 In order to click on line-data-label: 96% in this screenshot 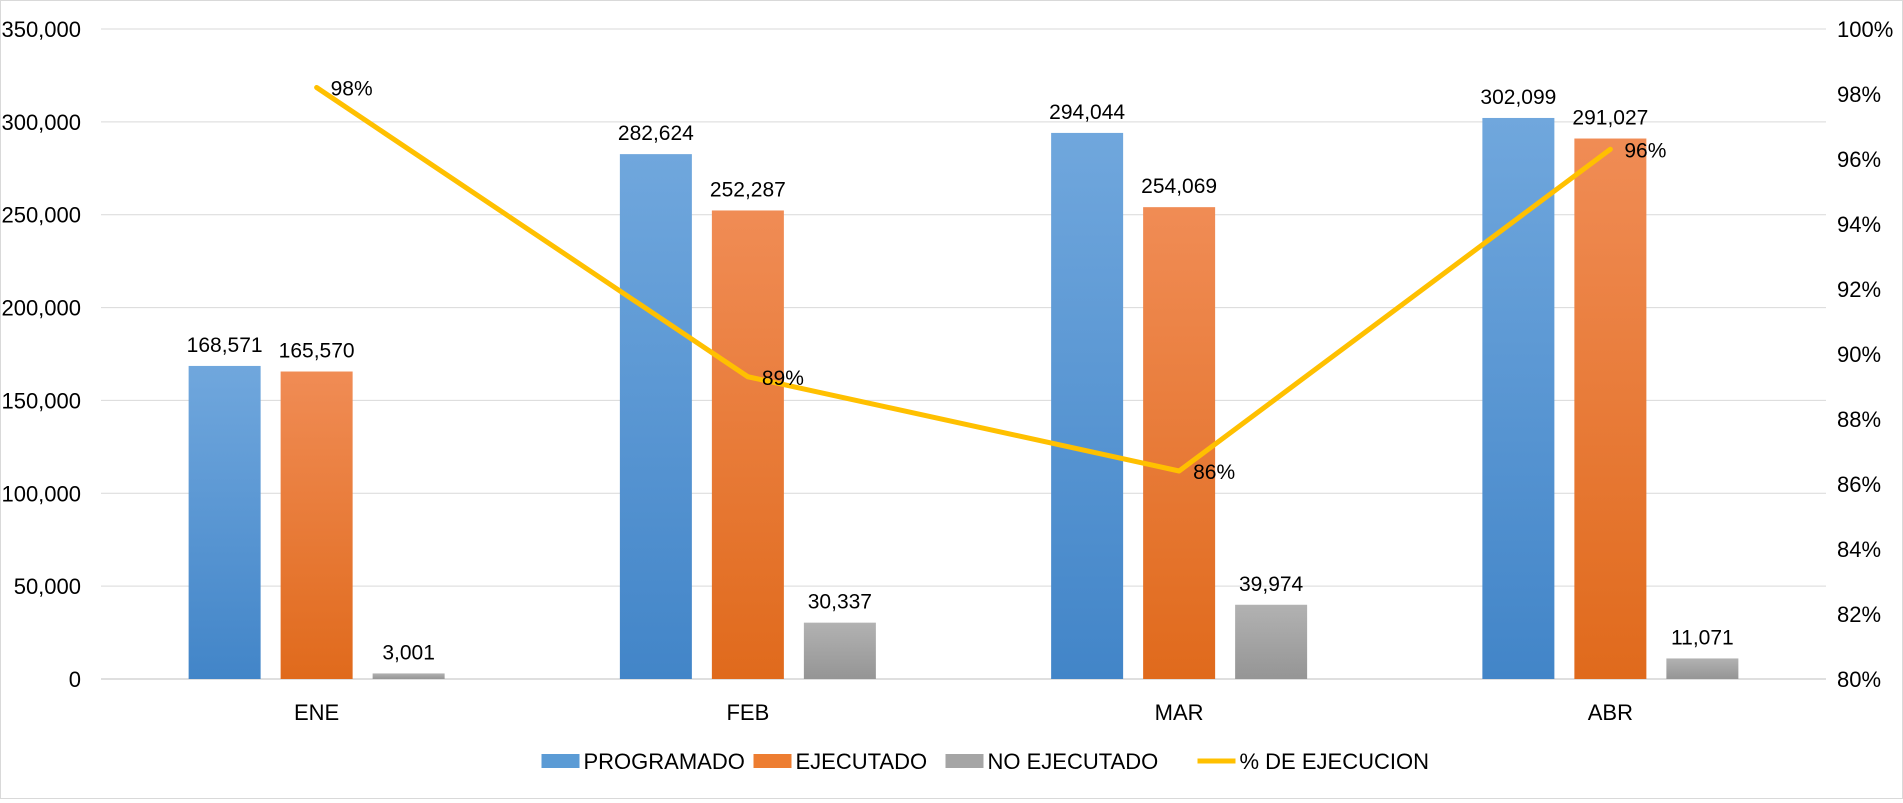, I will do `click(1645, 150)`.